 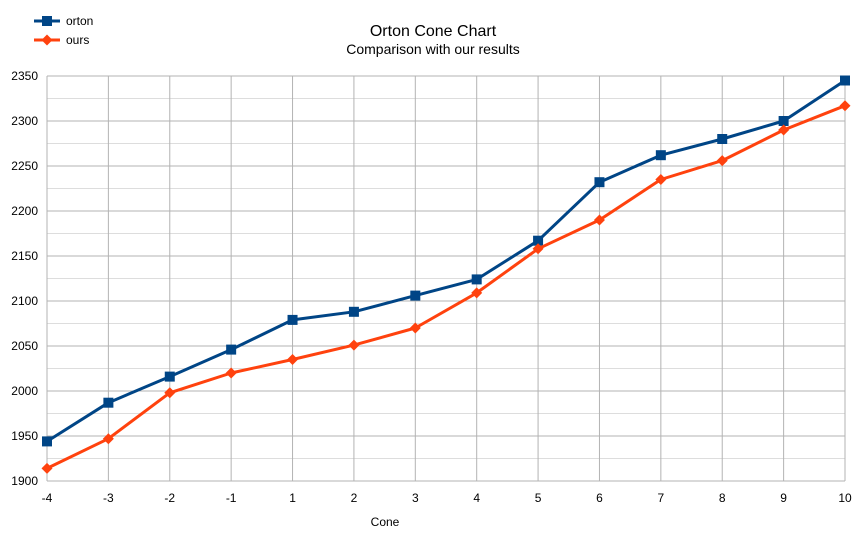 What do you see at coordinates (24, 76) in the screenshot?
I see `y-tick-label: 2350` at bounding box center [24, 76].